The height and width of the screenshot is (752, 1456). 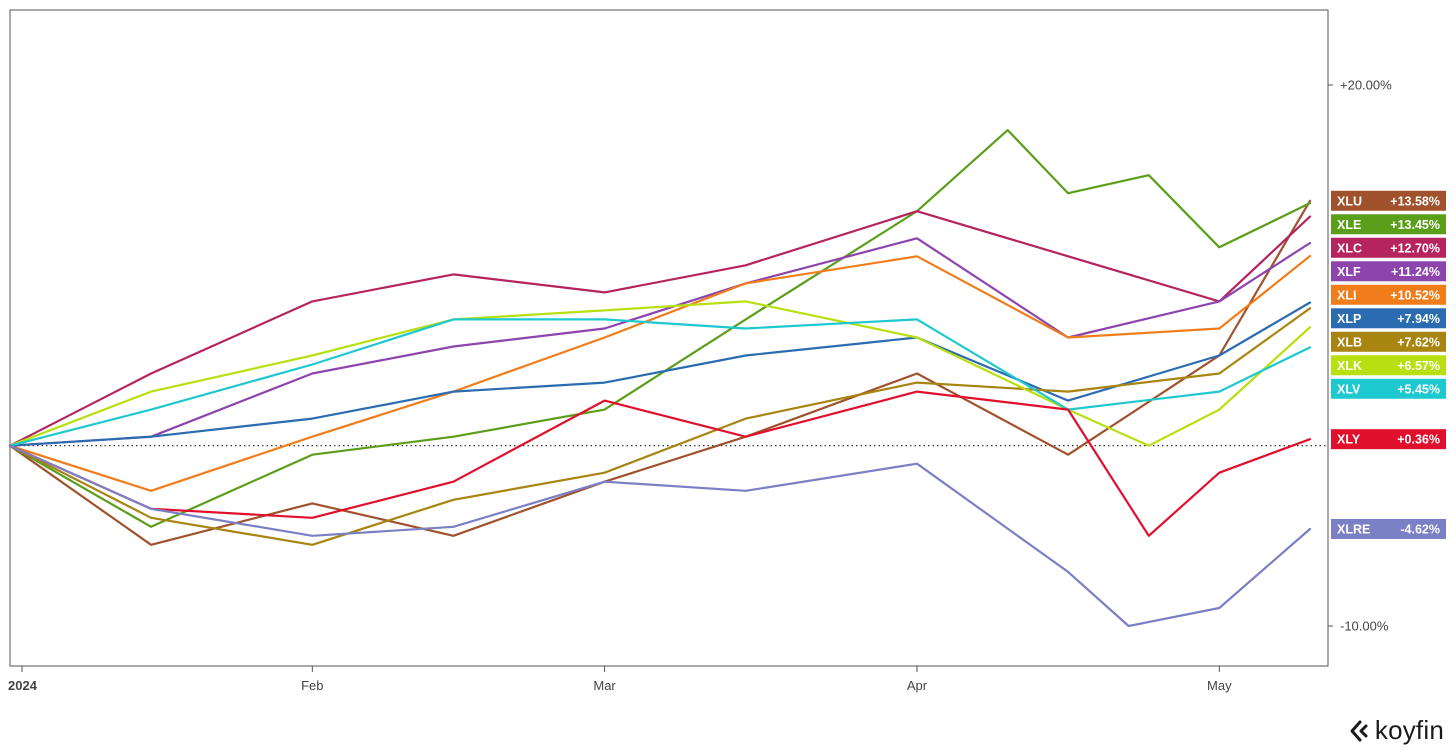 I want to click on legend-item-xlre: XLRE -4.62%, so click(x=1388, y=528).